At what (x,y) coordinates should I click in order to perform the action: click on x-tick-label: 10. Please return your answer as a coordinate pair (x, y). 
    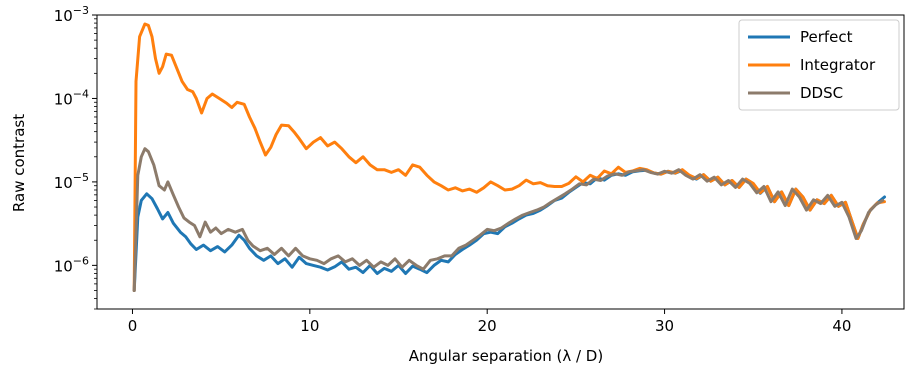
    Looking at the image, I should click on (309, 326).